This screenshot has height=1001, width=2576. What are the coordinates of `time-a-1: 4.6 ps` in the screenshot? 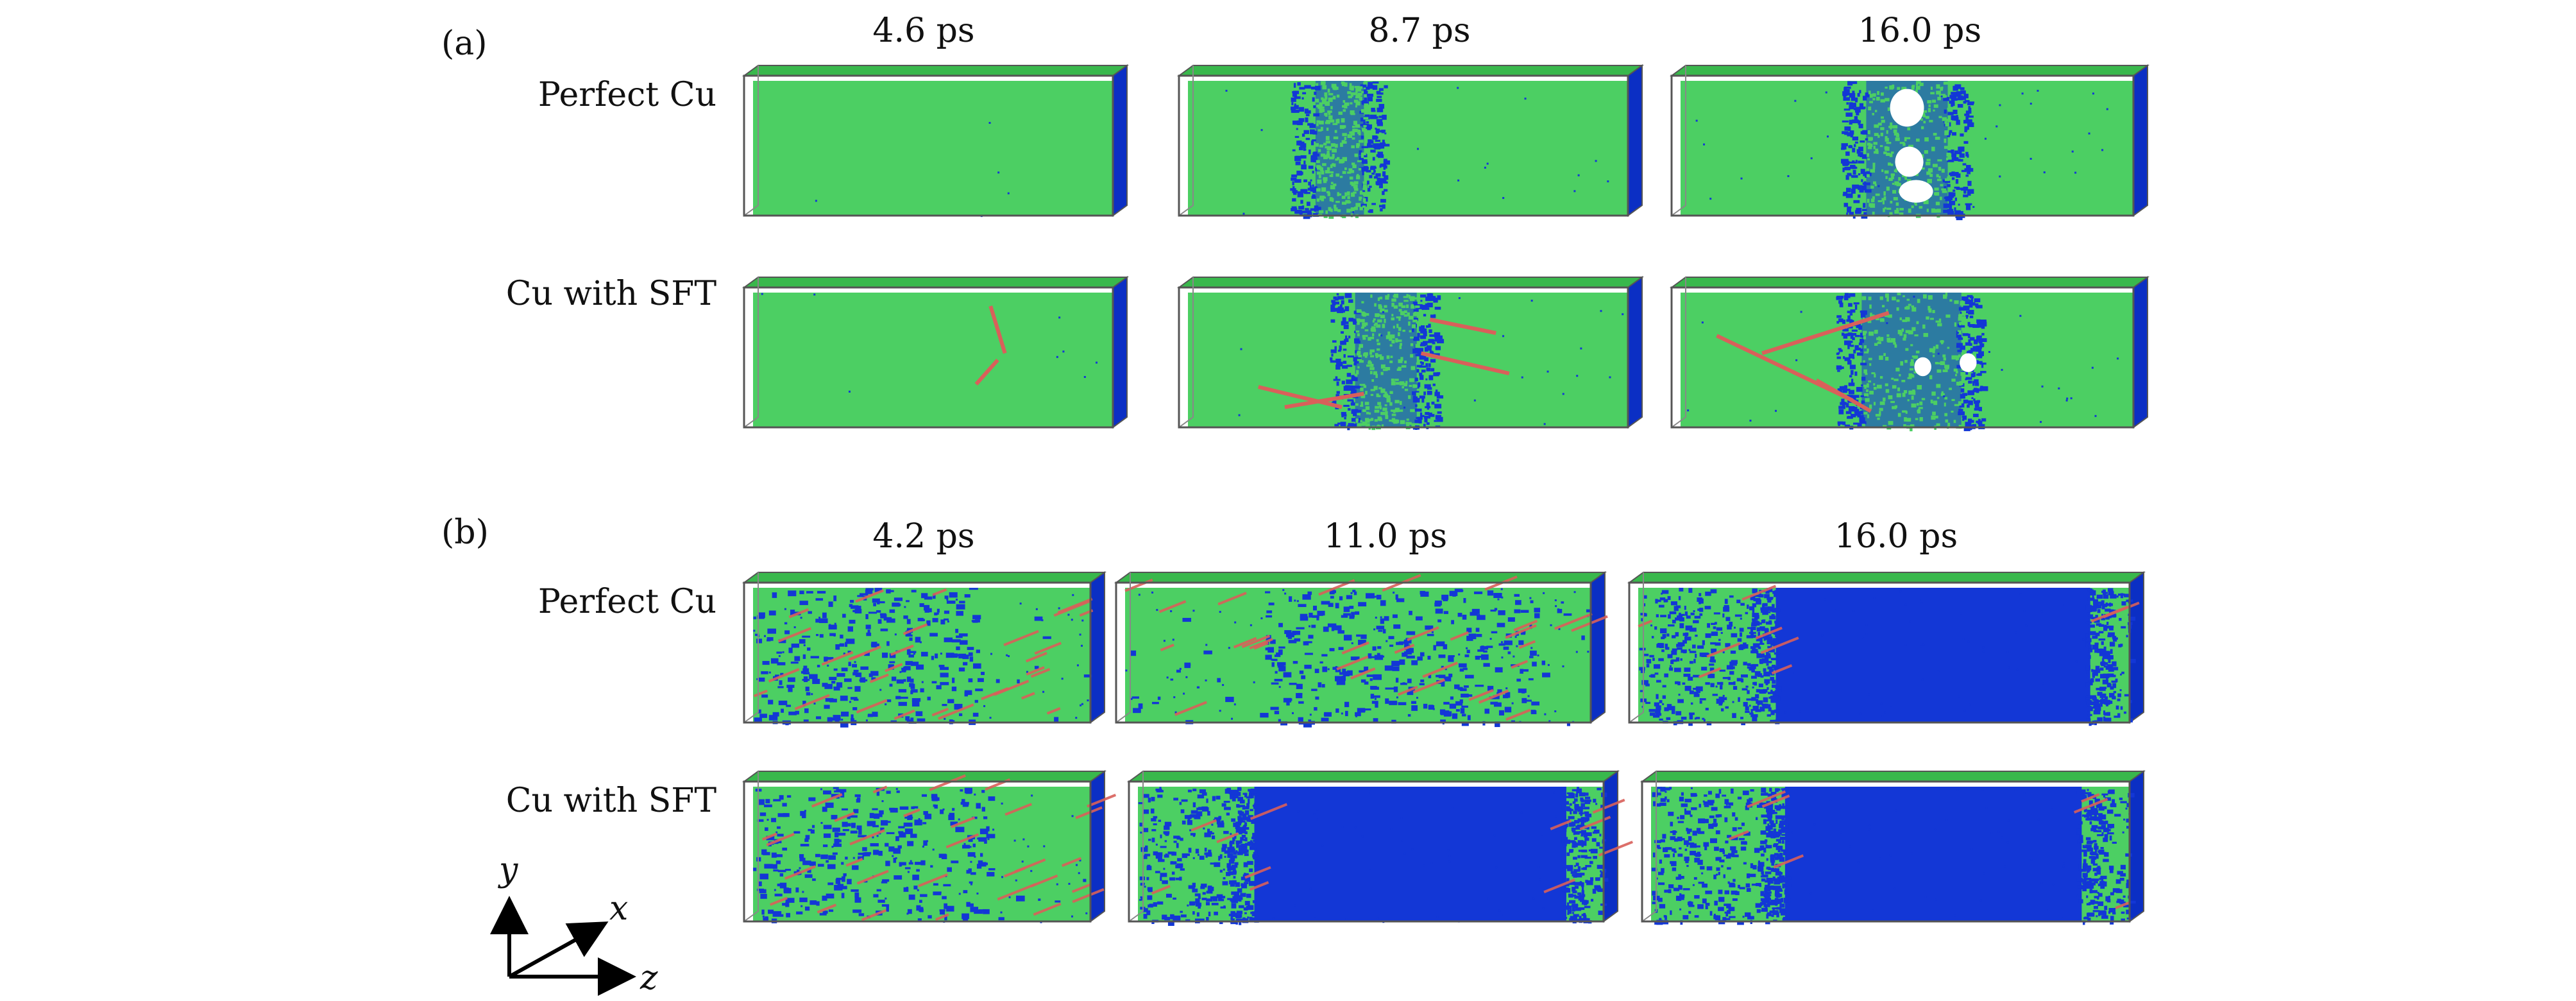 It's located at (923, 31).